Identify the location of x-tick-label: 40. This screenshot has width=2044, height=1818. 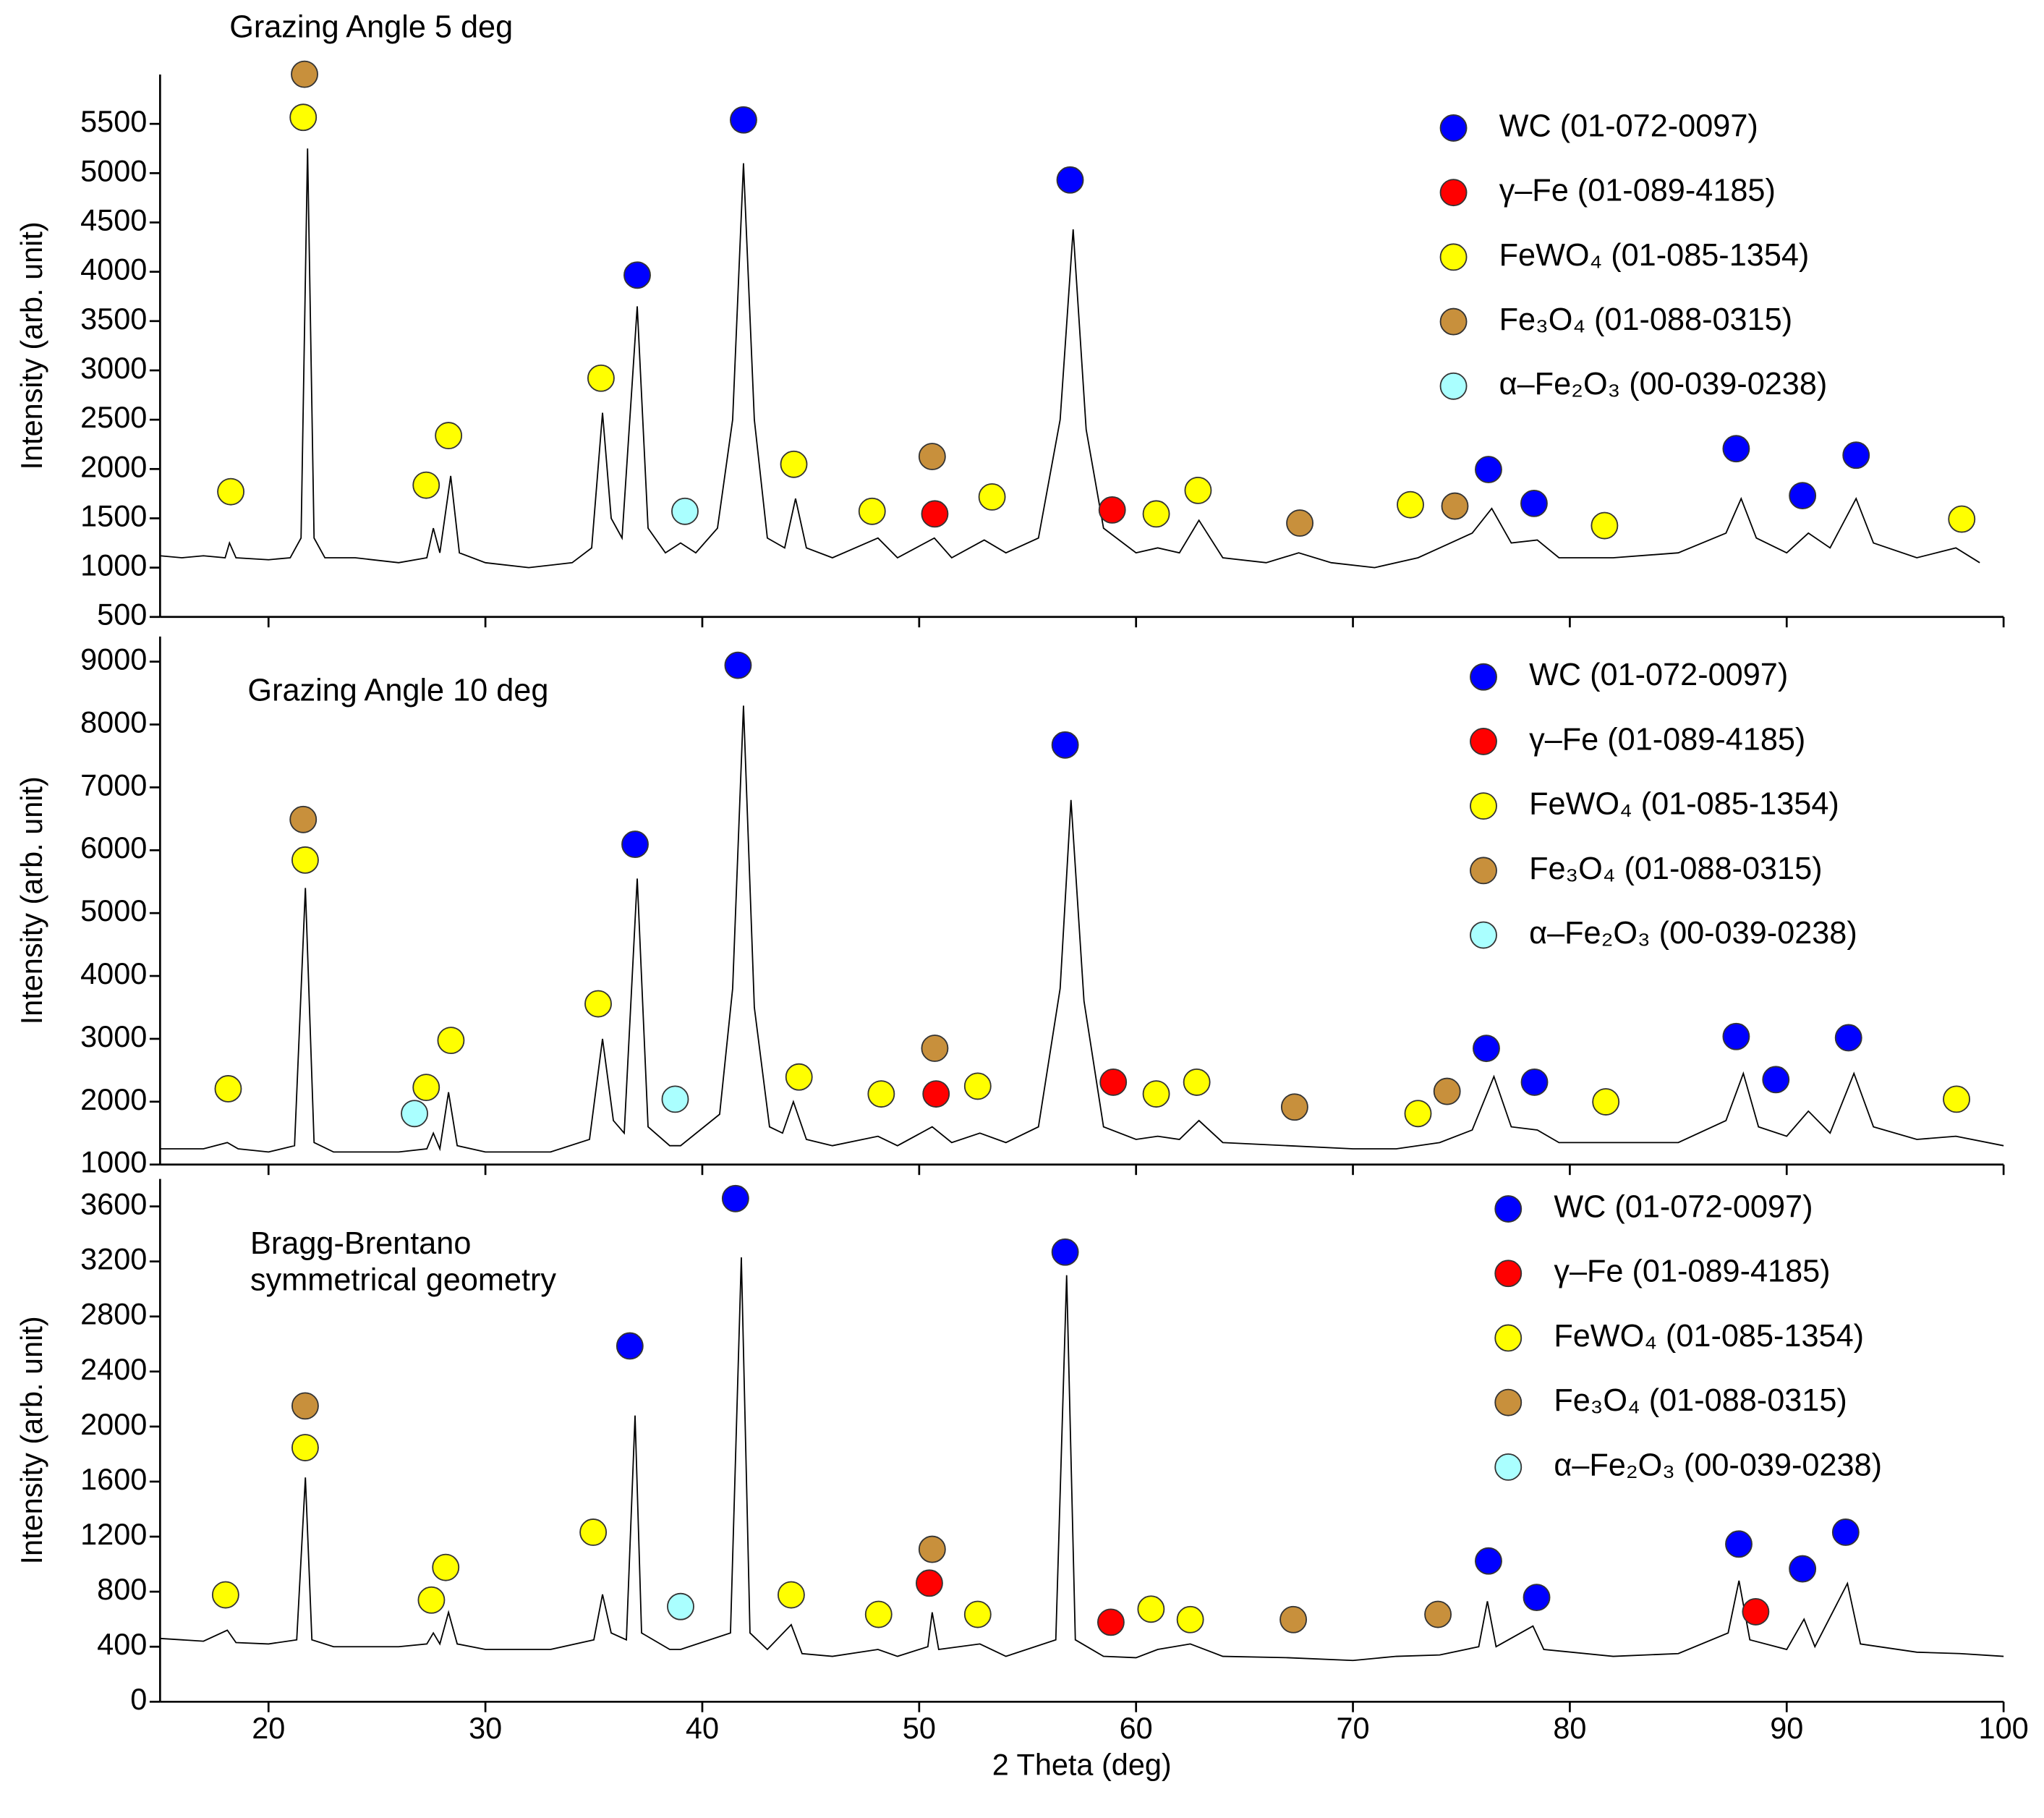
(702, 1728).